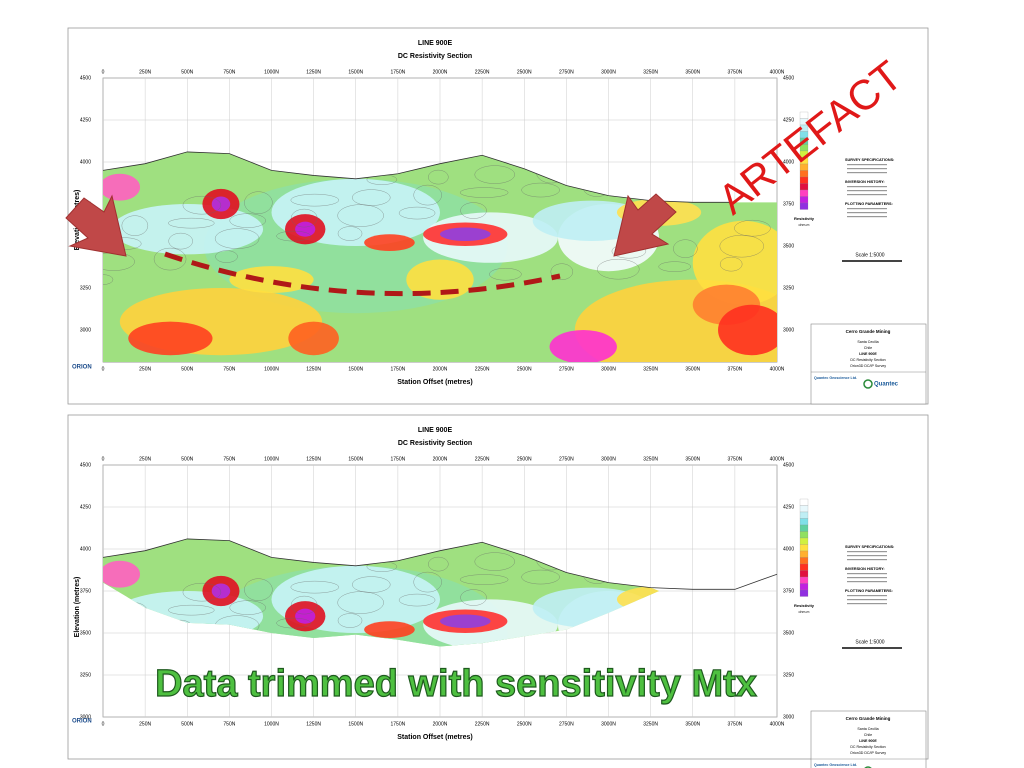 This screenshot has height=768, width=1024. What do you see at coordinates (869, 591) in the screenshot?
I see `note-heading: PLOTTING PARAMETERS:` at bounding box center [869, 591].